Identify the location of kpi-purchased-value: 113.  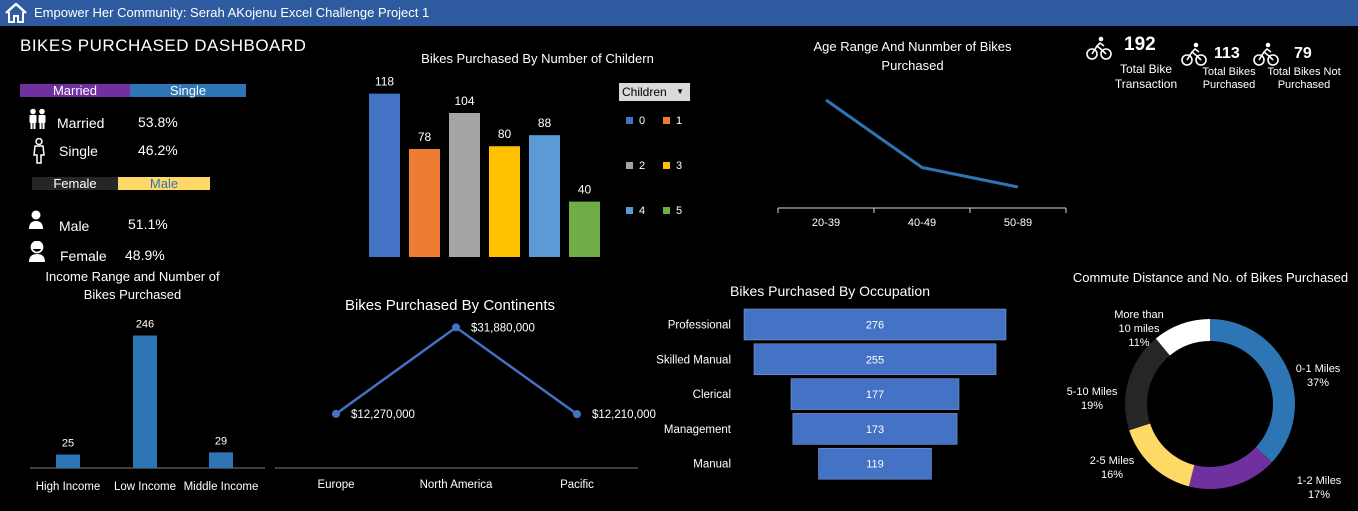
(1227, 53).